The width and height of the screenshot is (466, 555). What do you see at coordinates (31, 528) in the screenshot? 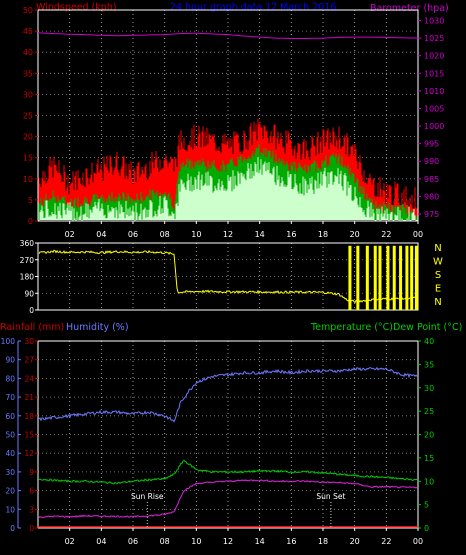
I see `rain-axis-tick-label: 0` at bounding box center [31, 528].